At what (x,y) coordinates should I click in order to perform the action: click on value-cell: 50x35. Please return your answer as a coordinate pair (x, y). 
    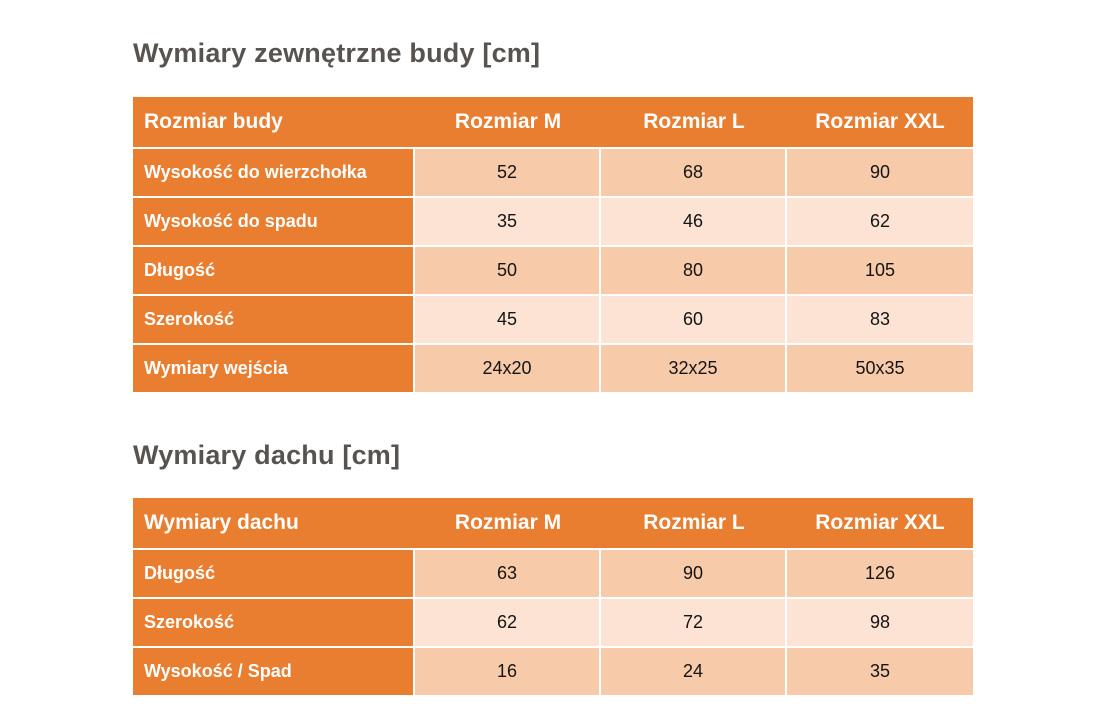
    Looking at the image, I should click on (880, 368).